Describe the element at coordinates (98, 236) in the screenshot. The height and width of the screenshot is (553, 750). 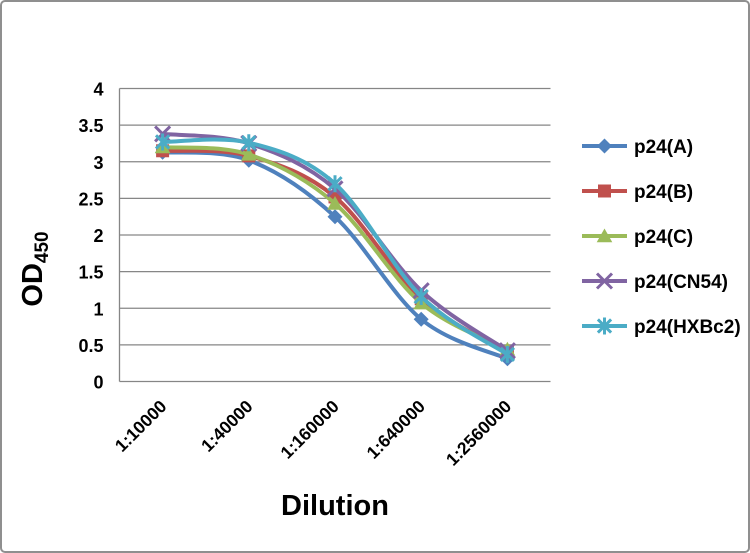
I see `y-tick-label: 2` at that location.